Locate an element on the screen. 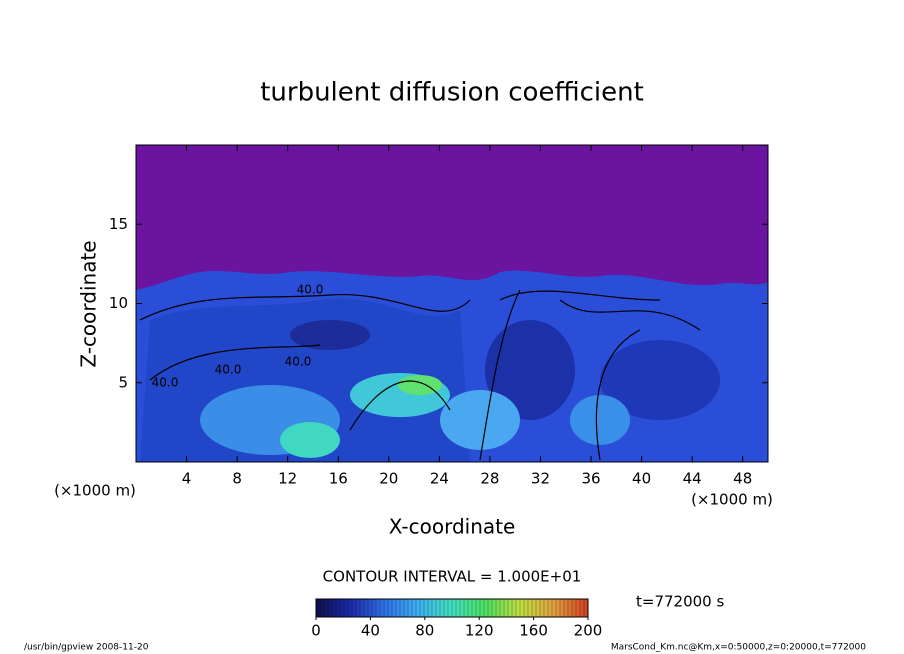  x-tick-label: 24 is located at coordinates (439, 479).